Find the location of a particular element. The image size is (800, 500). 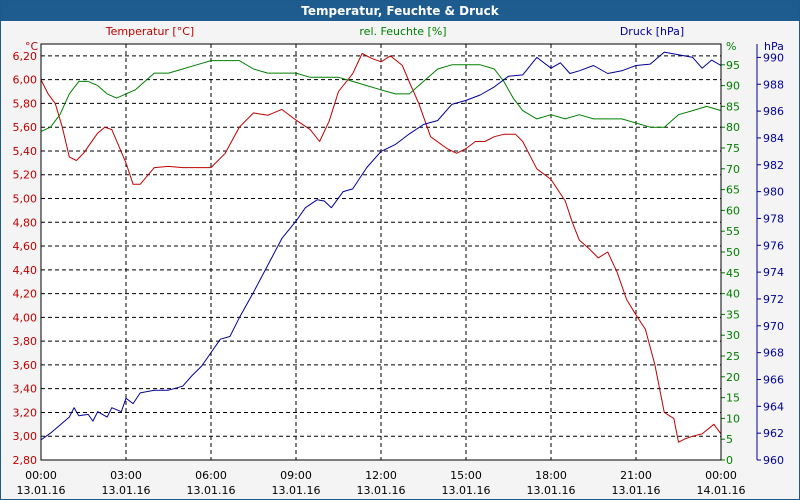

pressure-tick-label: 968 is located at coordinates (773, 353).